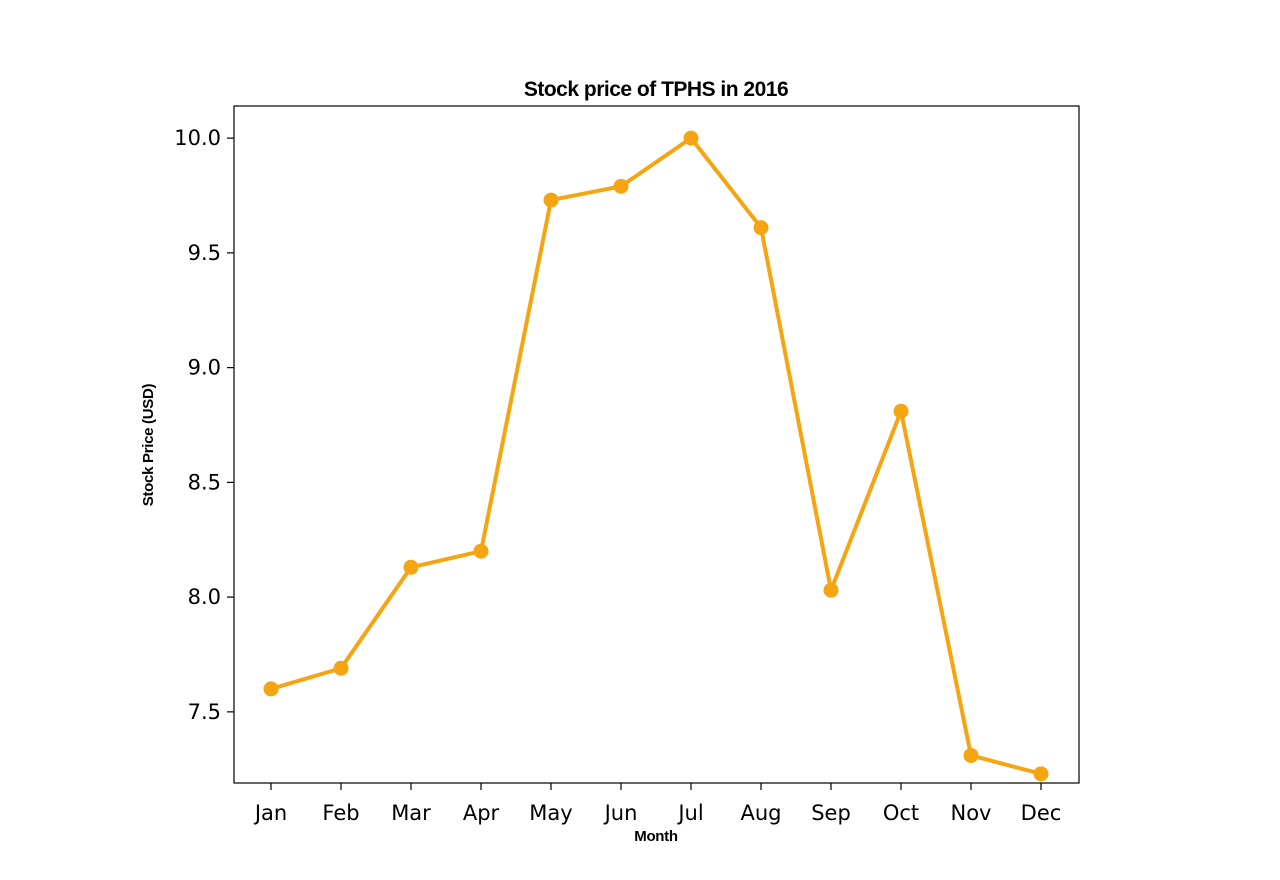 This screenshot has height=880, width=1280. I want to click on x-tick-label-aug: Aug, so click(760, 813).